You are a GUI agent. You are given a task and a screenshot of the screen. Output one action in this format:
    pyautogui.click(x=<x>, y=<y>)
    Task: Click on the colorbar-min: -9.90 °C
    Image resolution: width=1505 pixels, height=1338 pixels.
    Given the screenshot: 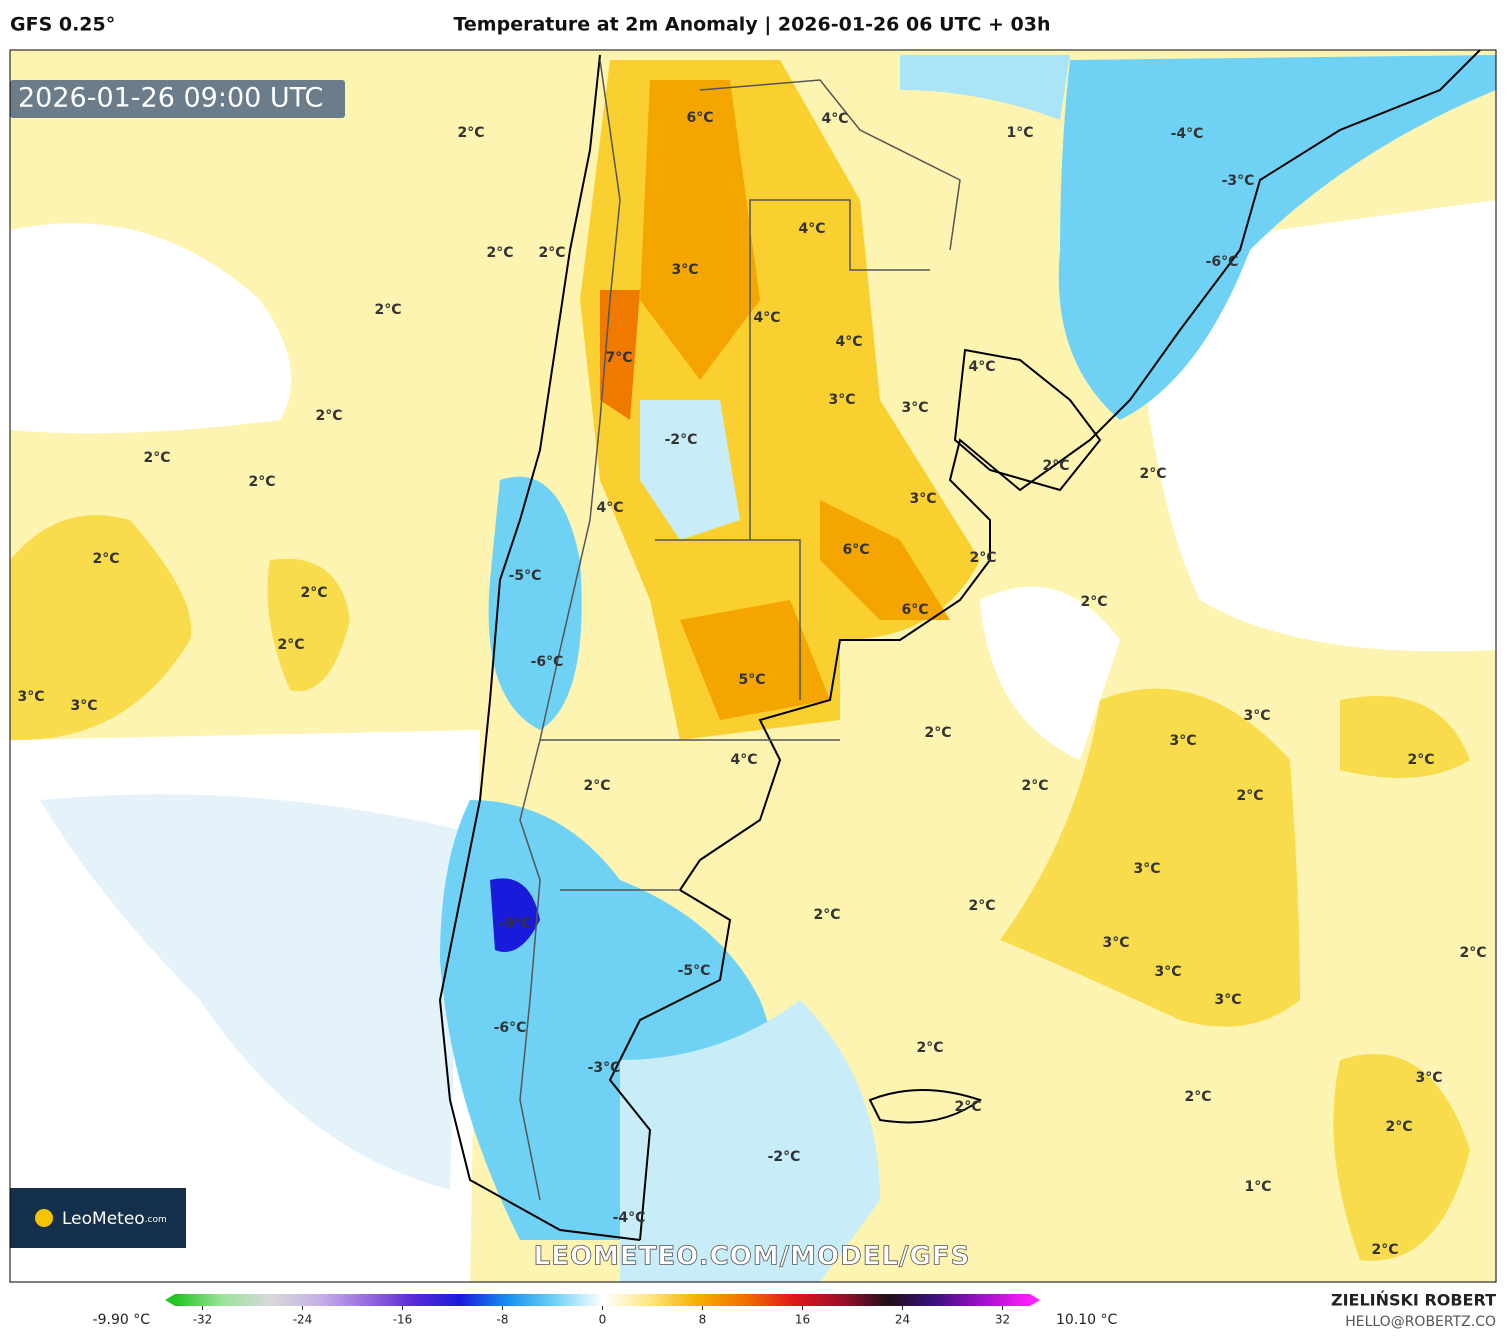 What is the action you would take?
    pyautogui.click(x=122, y=1320)
    